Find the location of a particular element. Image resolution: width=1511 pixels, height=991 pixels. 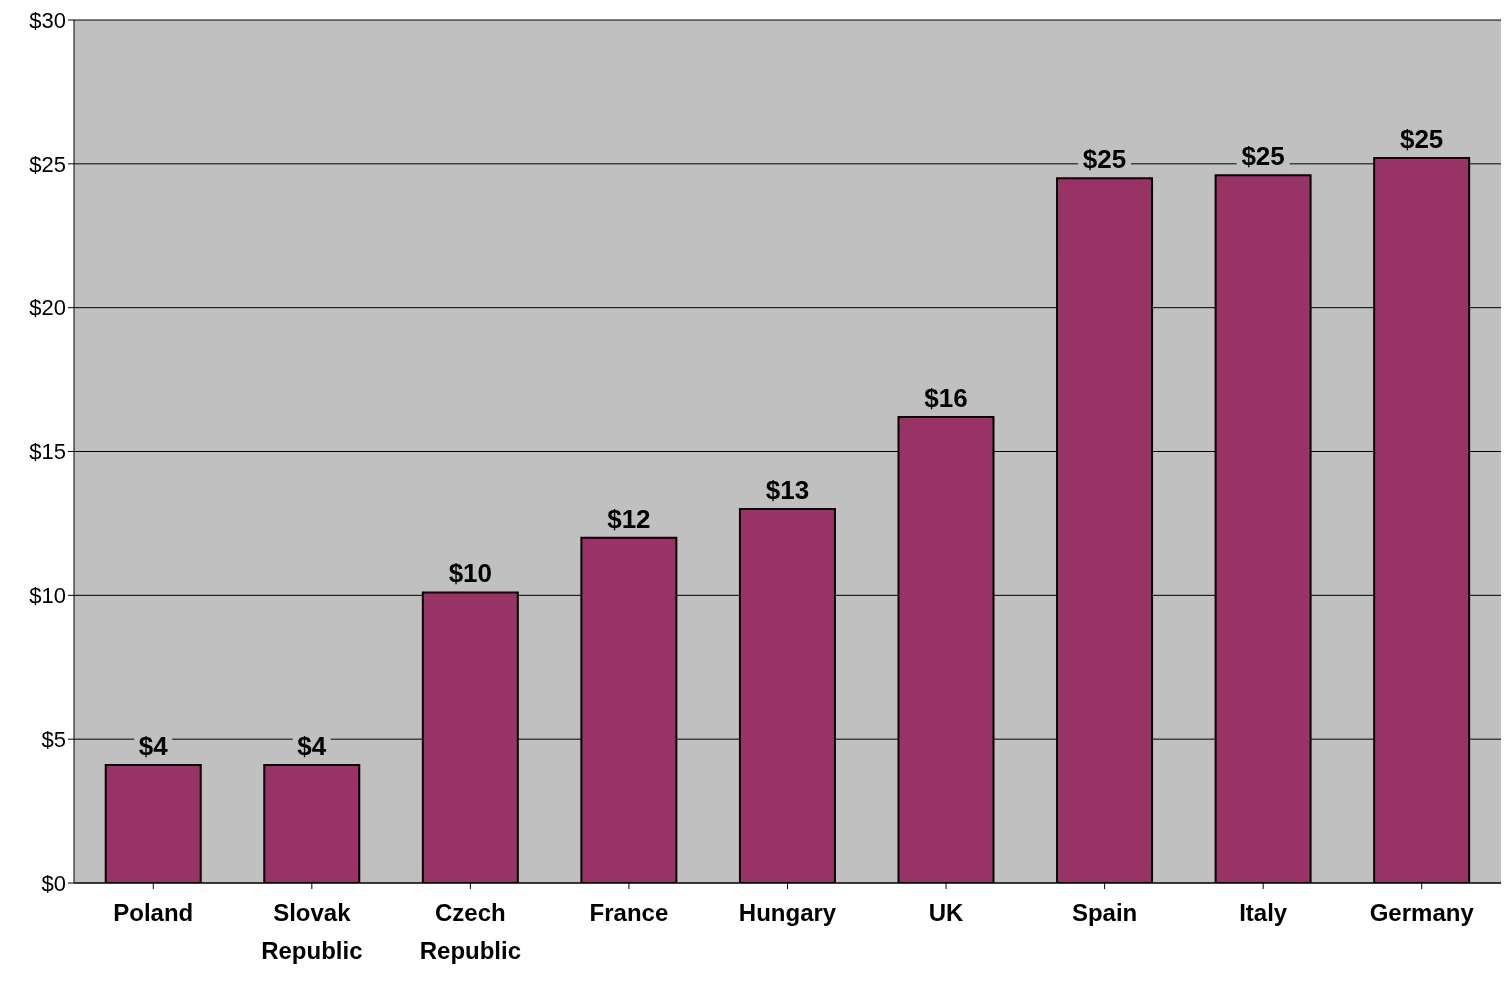

y-tick-label: $10 is located at coordinates (47, 596).